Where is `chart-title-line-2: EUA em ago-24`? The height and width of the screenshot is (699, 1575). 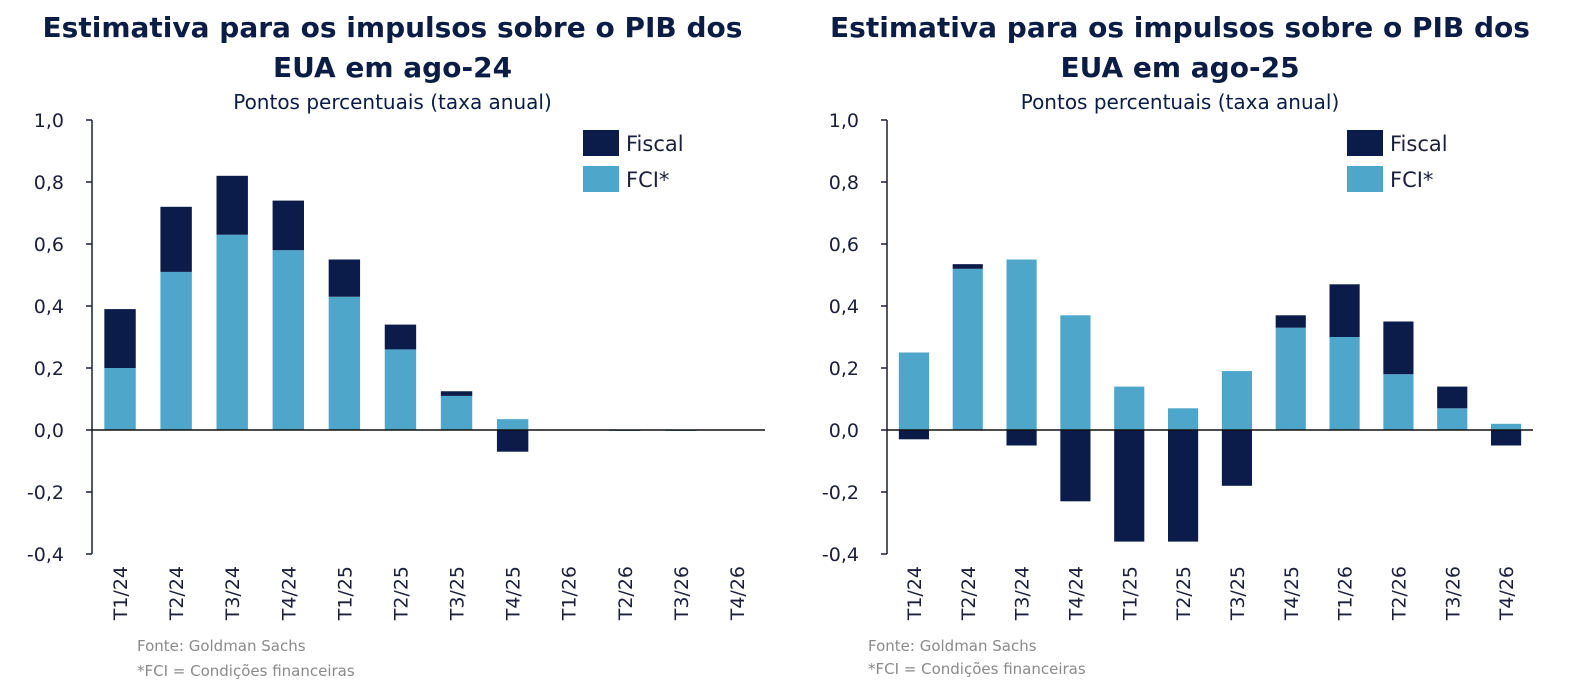
chart-title-line-2: EUA em ago-24 is located at coordinates (392, 67).